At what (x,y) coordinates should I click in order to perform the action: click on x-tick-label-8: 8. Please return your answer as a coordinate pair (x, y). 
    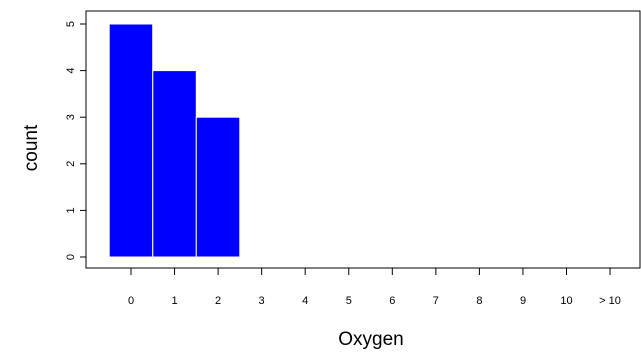
    Looking at the image, I should click on (479, 301).